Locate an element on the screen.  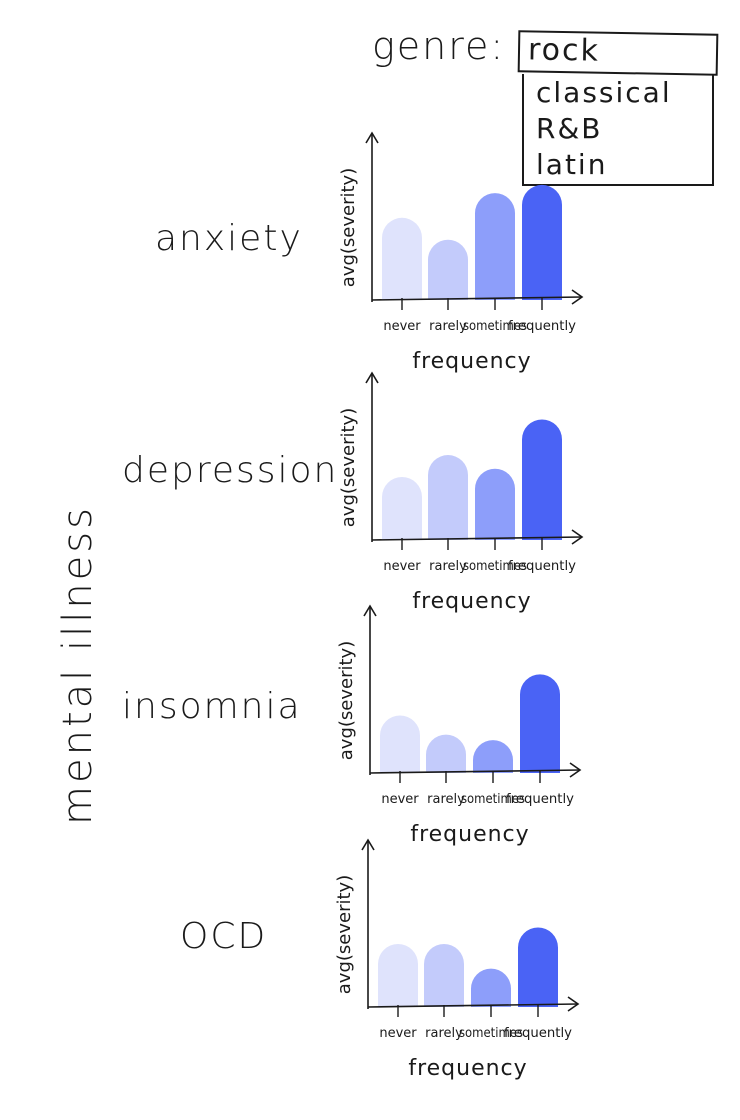
illness-label-depression: depression is located at coordinates (230, 470).